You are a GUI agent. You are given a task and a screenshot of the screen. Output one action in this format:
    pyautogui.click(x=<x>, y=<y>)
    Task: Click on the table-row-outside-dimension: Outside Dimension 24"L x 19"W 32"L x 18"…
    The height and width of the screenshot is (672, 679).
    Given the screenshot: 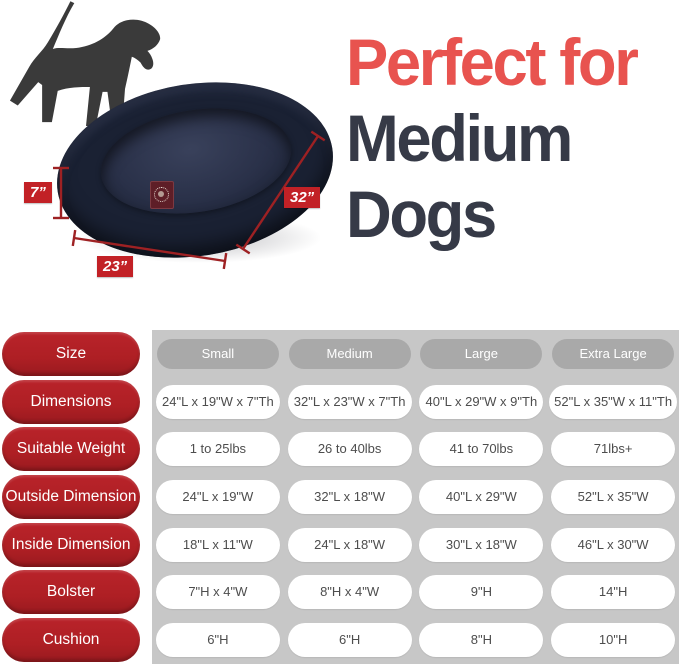 What is the action you would take?
    pyautogui.click(x=339, y=497)
    